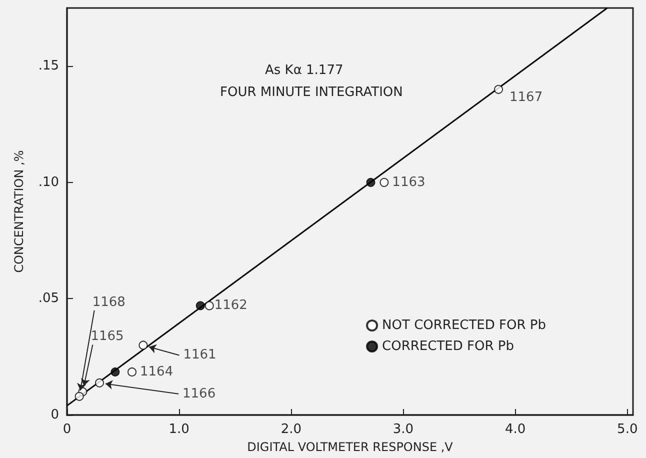 The height and width of the screenshot is (458, 646). I want to click on y-tick-label: .10, so click(48, 182).